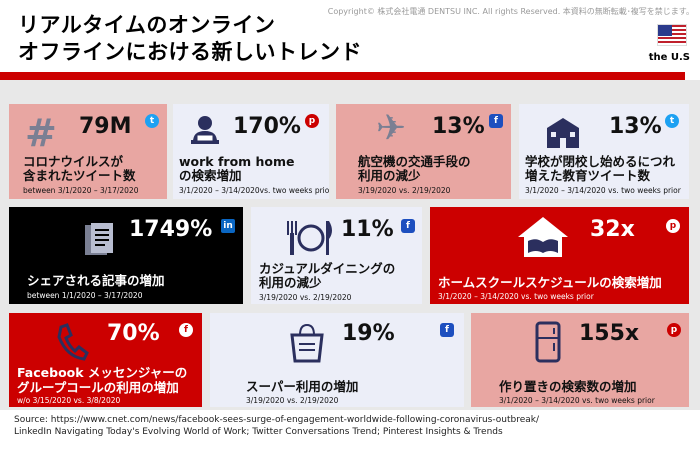  Describe the element at coordinates (368, 333) in the screenshot. I see `tile-value: 19%` at that location.